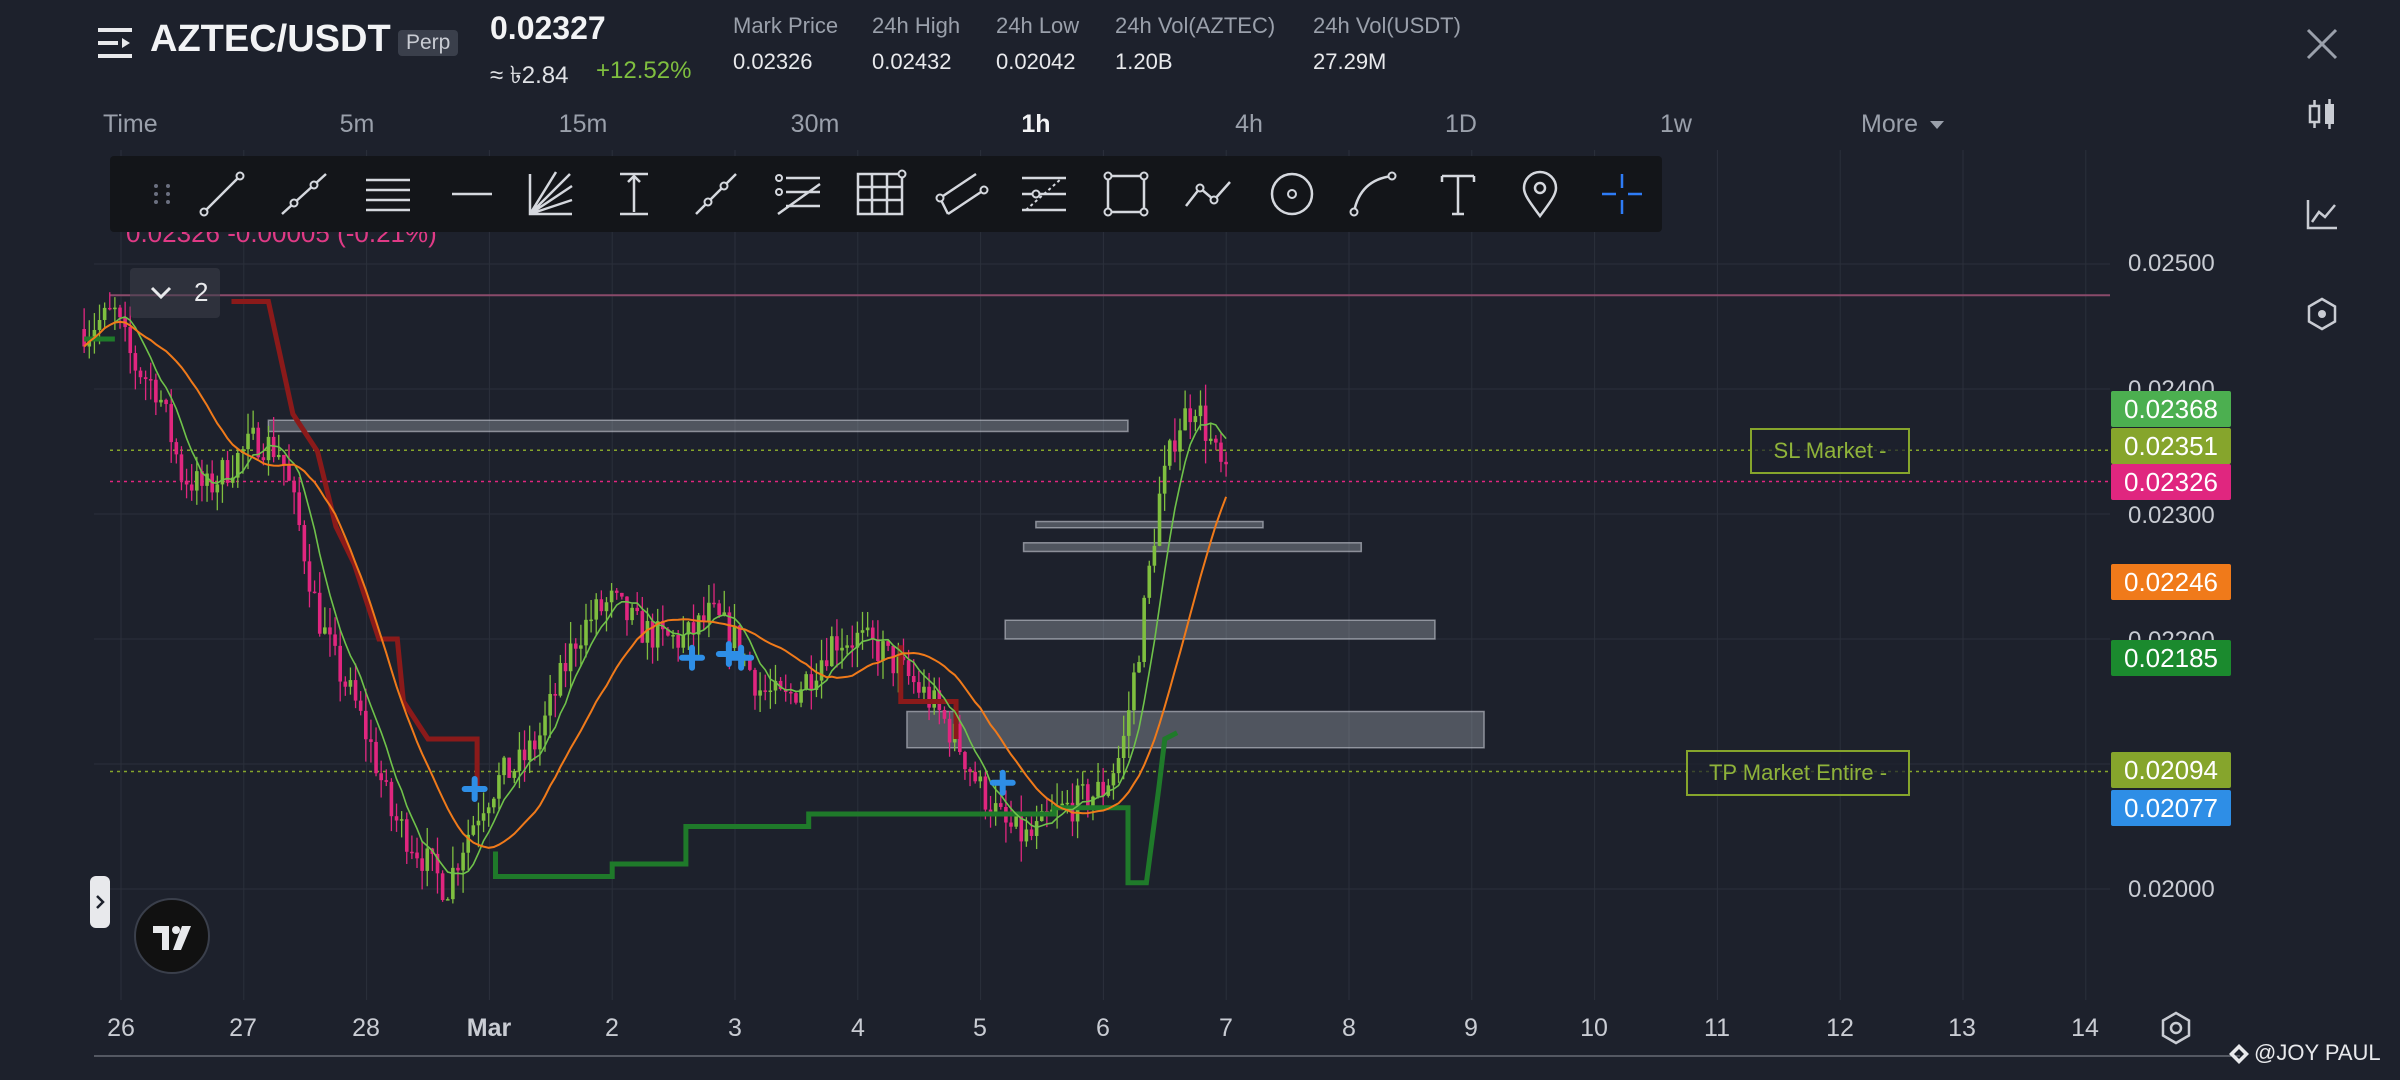 The image size is (2400, 1080). What do you see at coordinates (1044, 194) in the screenshot?
I see `fib-levels-tool` at bounding box center [1044, 194].